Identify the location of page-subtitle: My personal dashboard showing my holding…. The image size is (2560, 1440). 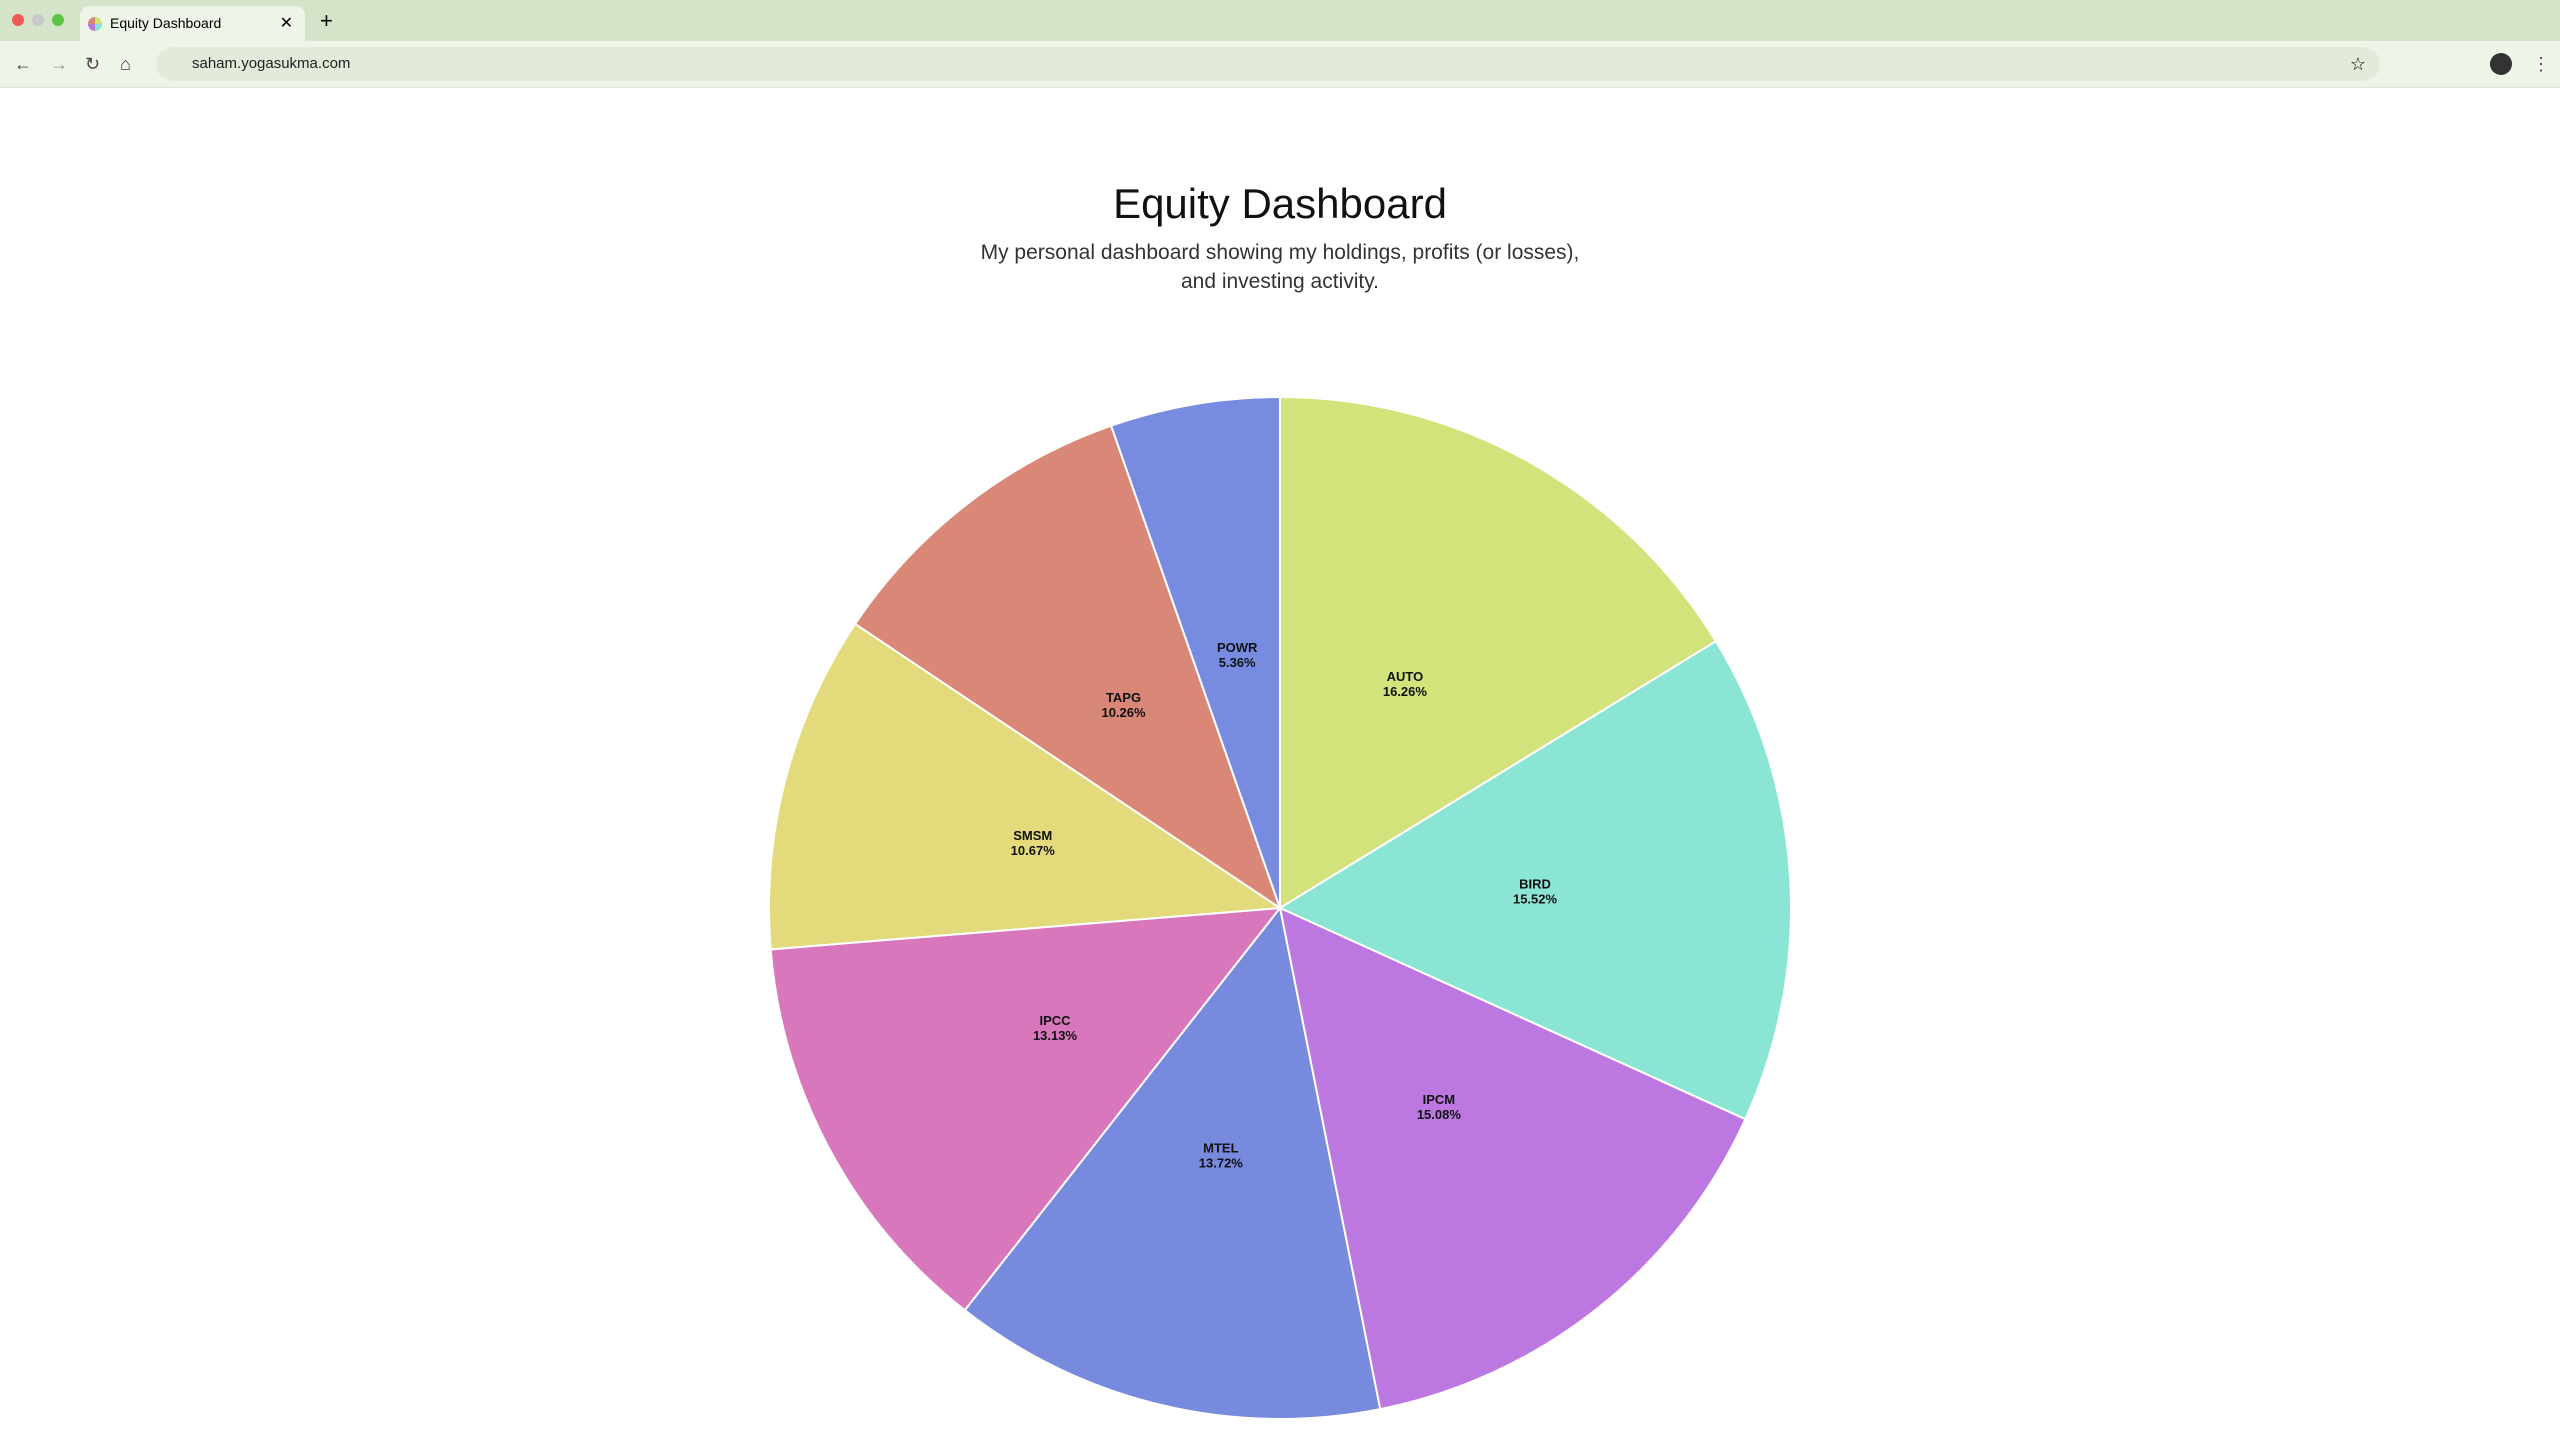
(1280, 267).